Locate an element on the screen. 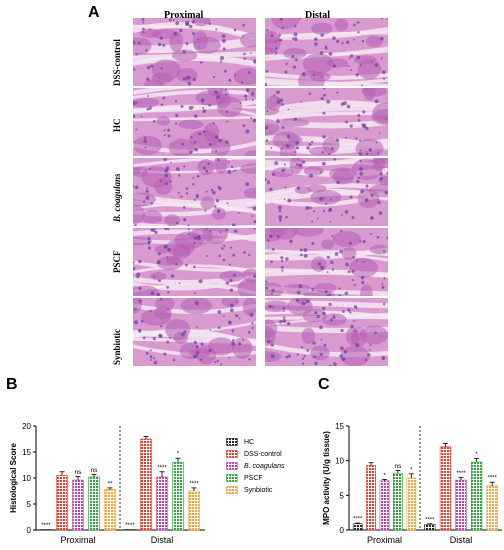 The height and width of the screenshot is (550, 504). significance-label: ** is located at coordinates (110, 484).